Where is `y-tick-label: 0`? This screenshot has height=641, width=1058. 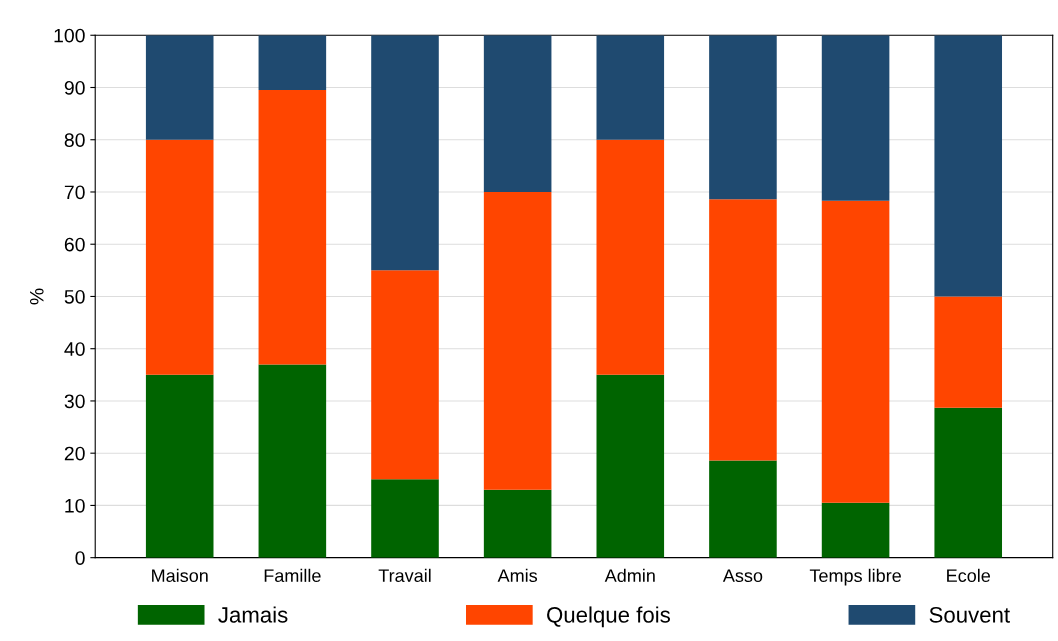 y-tick-label: 0 is located at coordinates (80, 558).